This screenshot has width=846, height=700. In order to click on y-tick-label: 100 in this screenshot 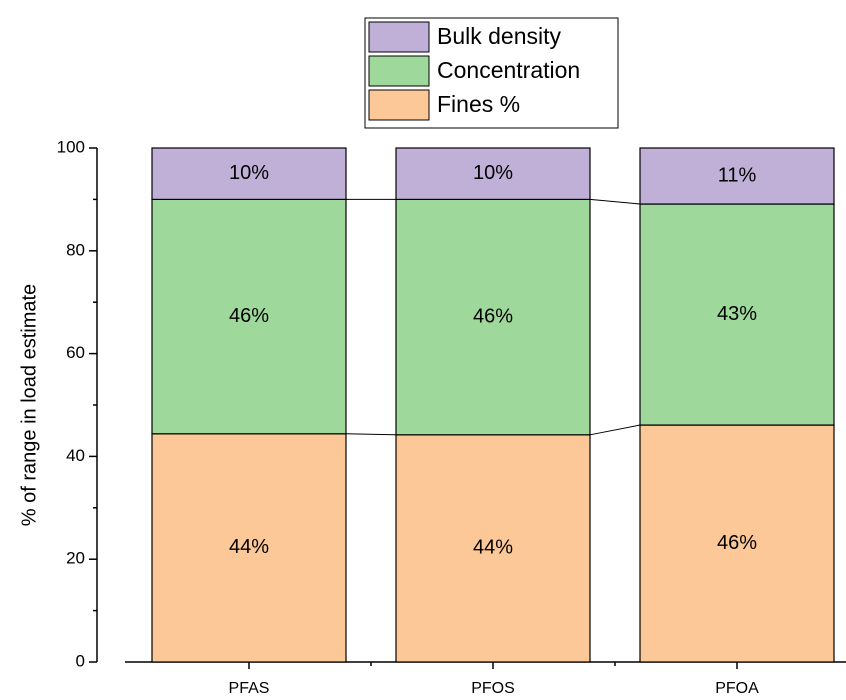, I will do `click(71, 146)`.